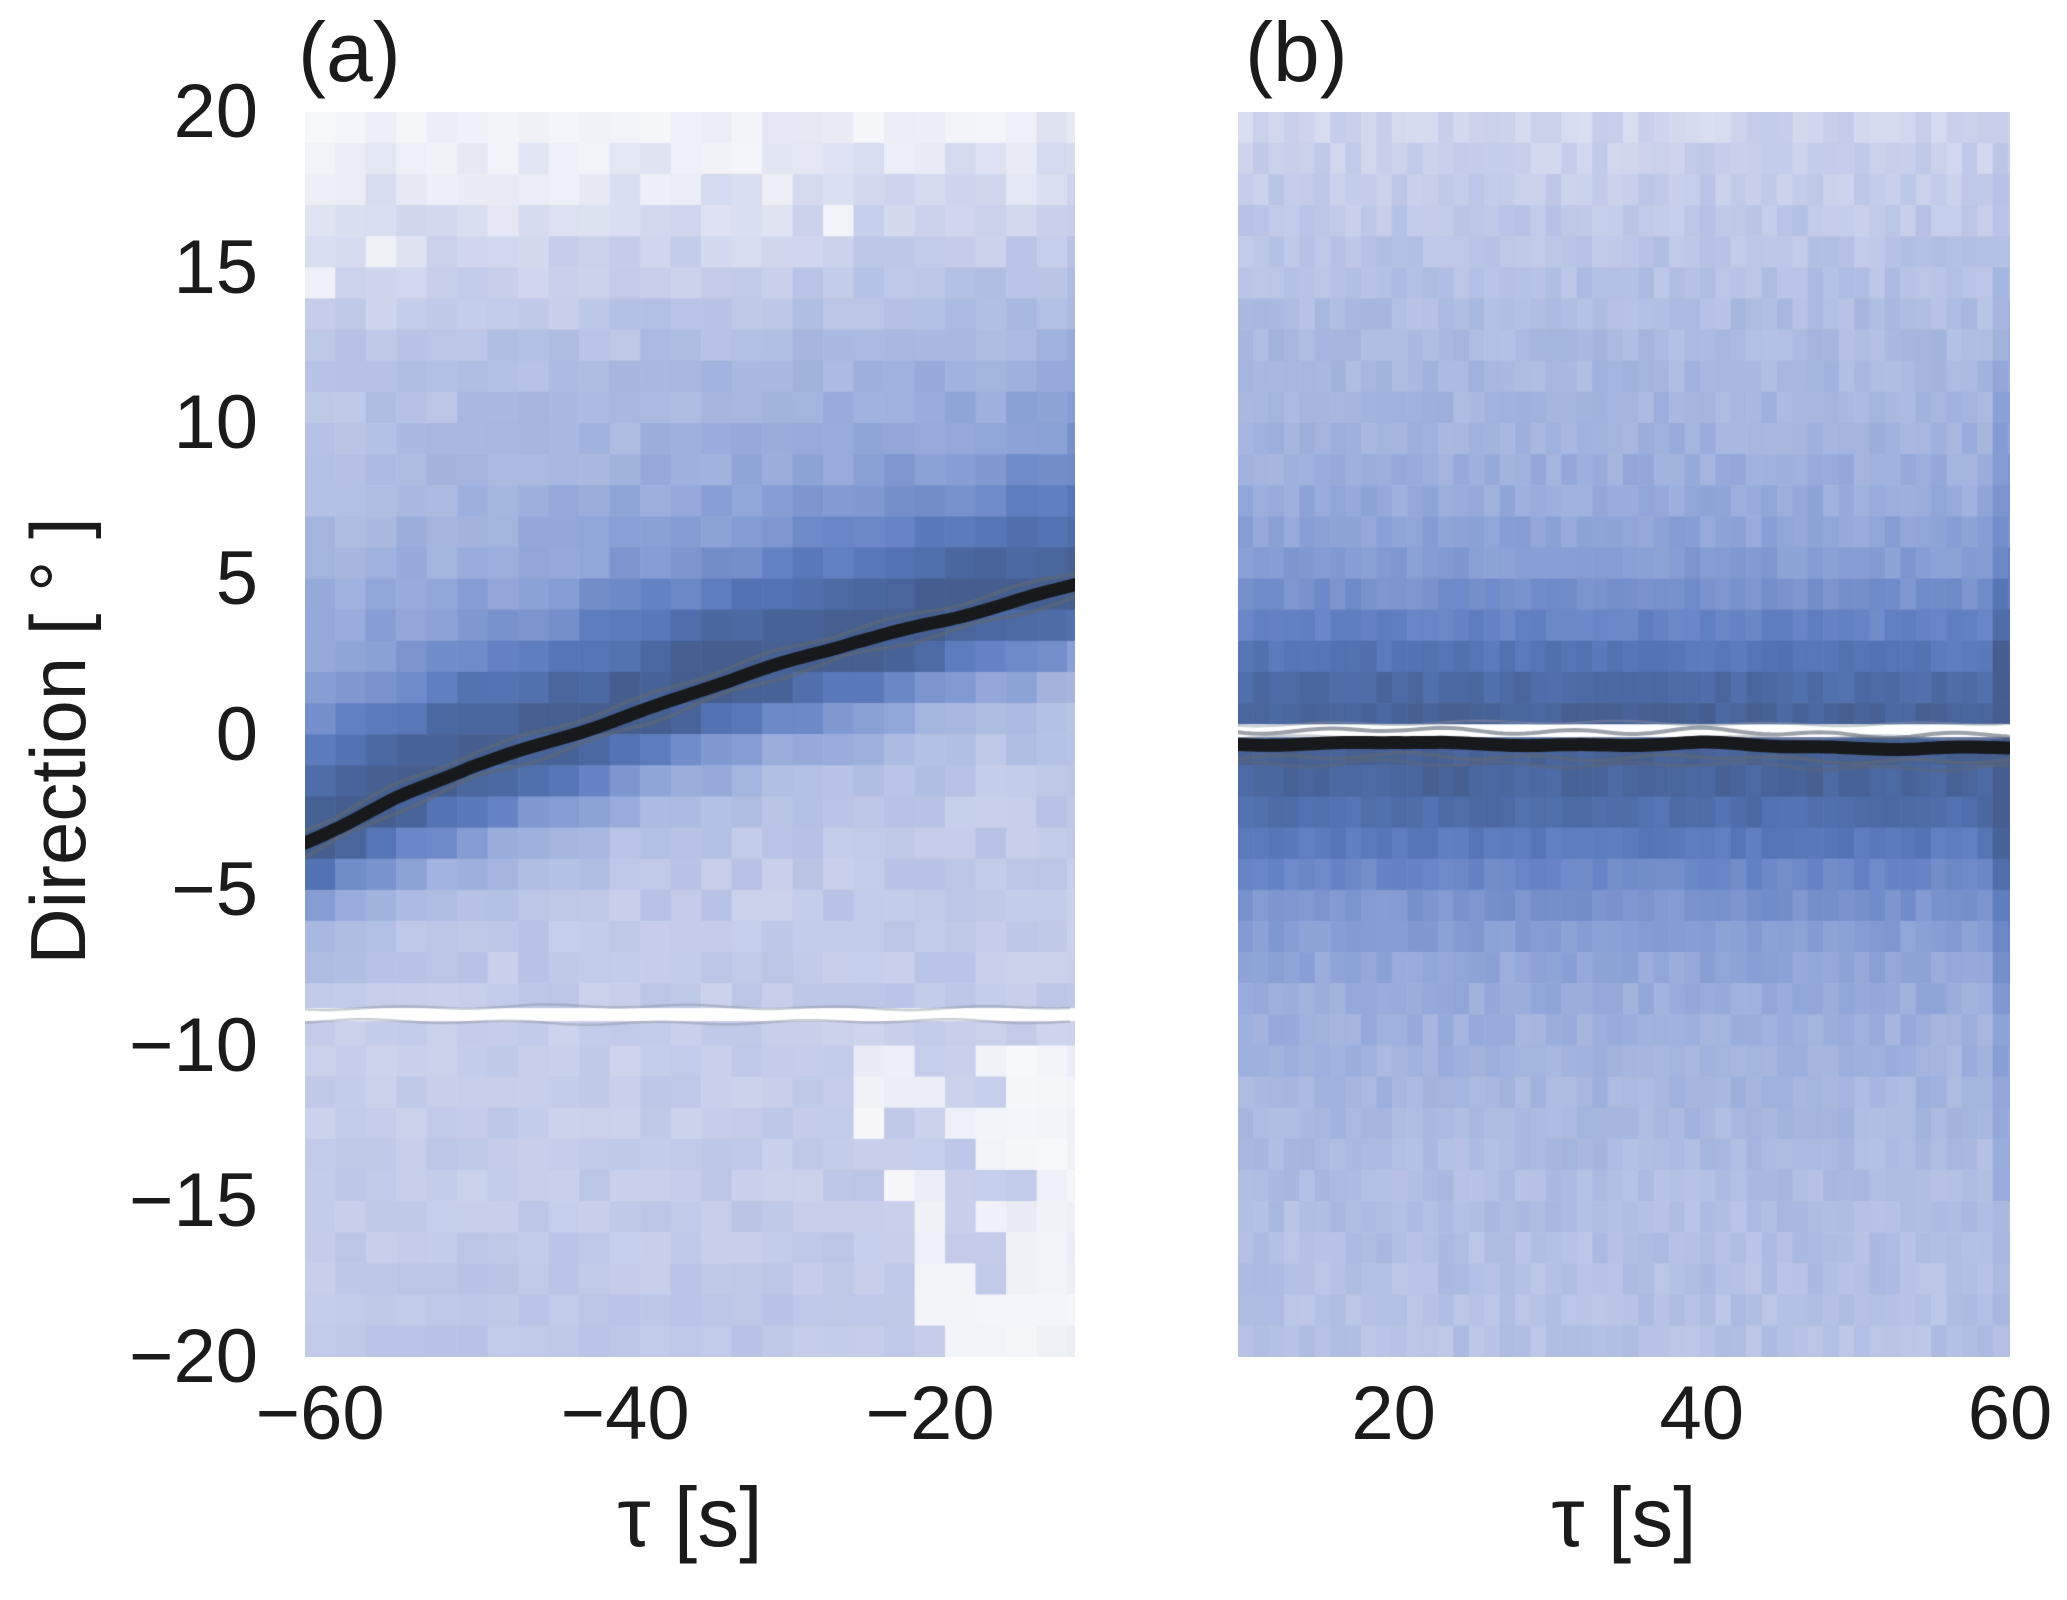  I want to click on y-tick-label: −5, so click(214, 890).